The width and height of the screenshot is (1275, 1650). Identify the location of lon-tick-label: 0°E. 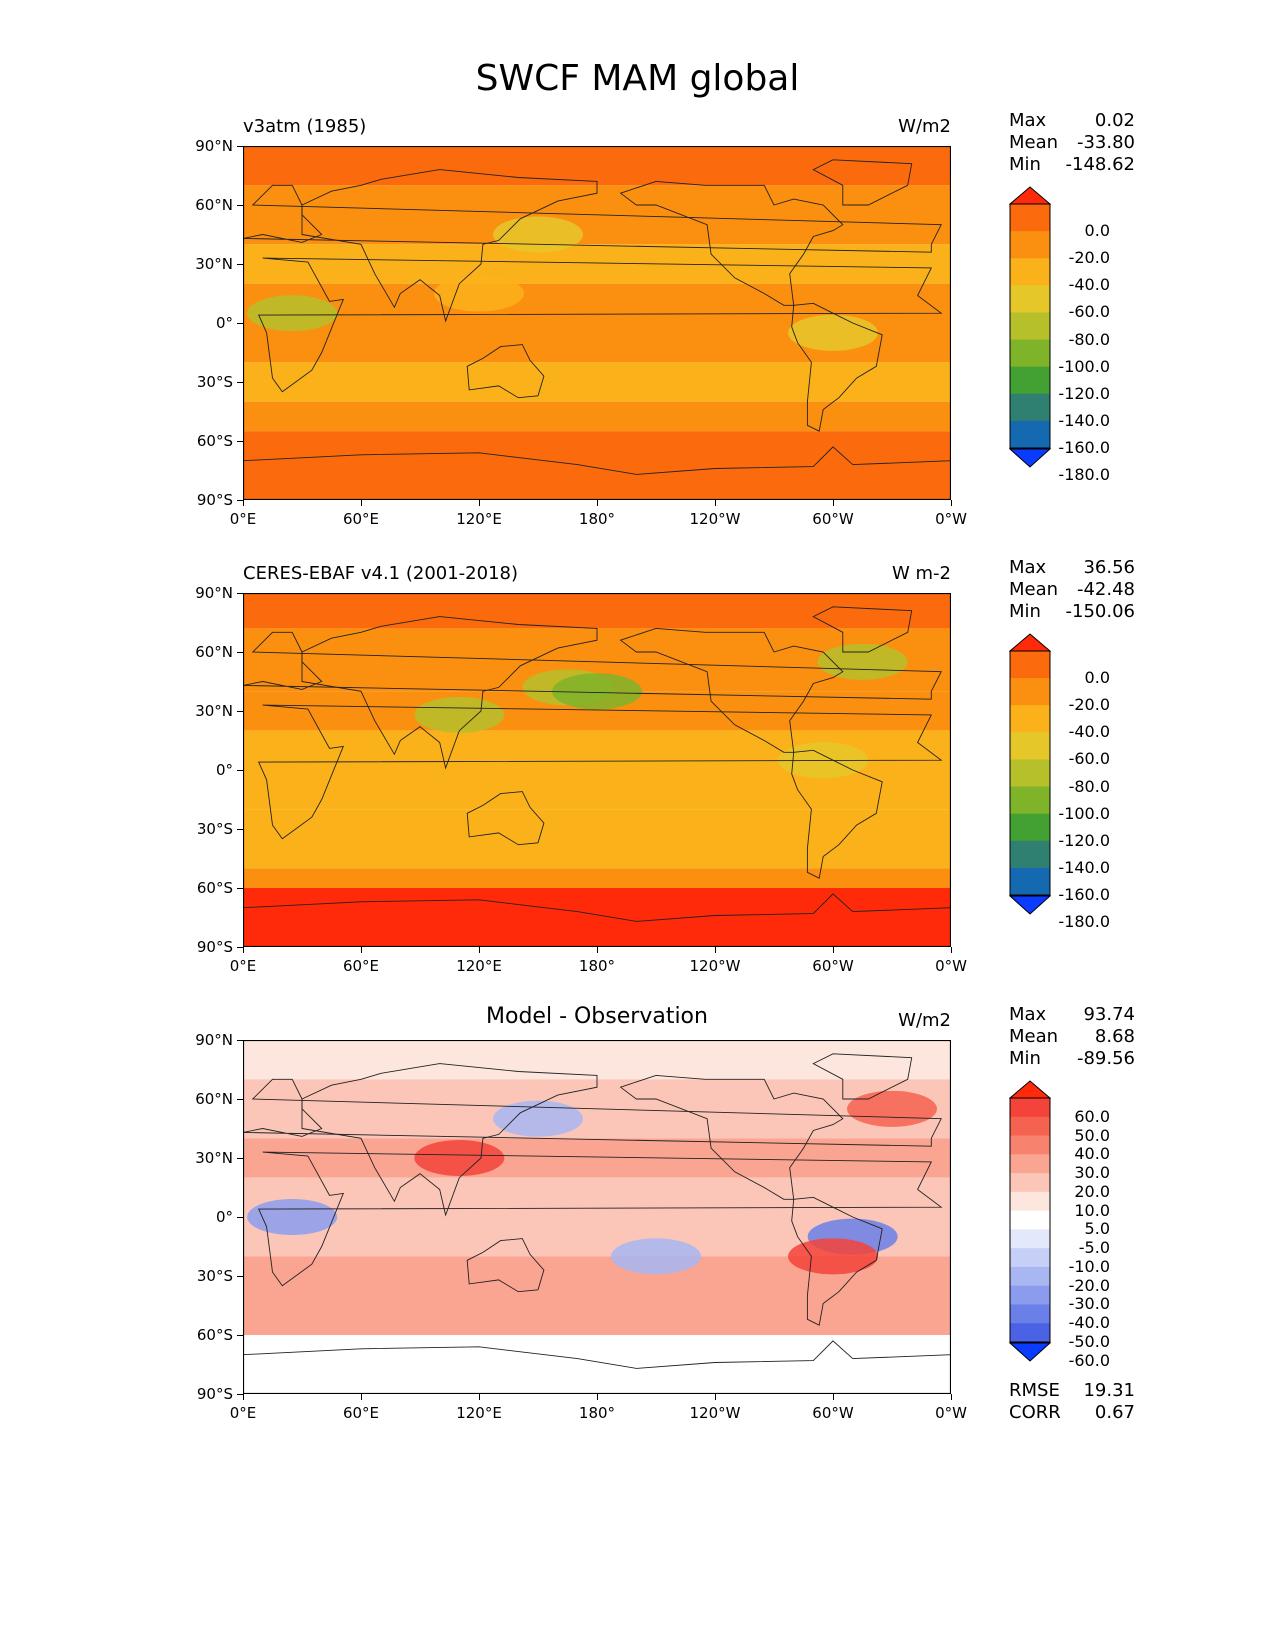
(243, 966).